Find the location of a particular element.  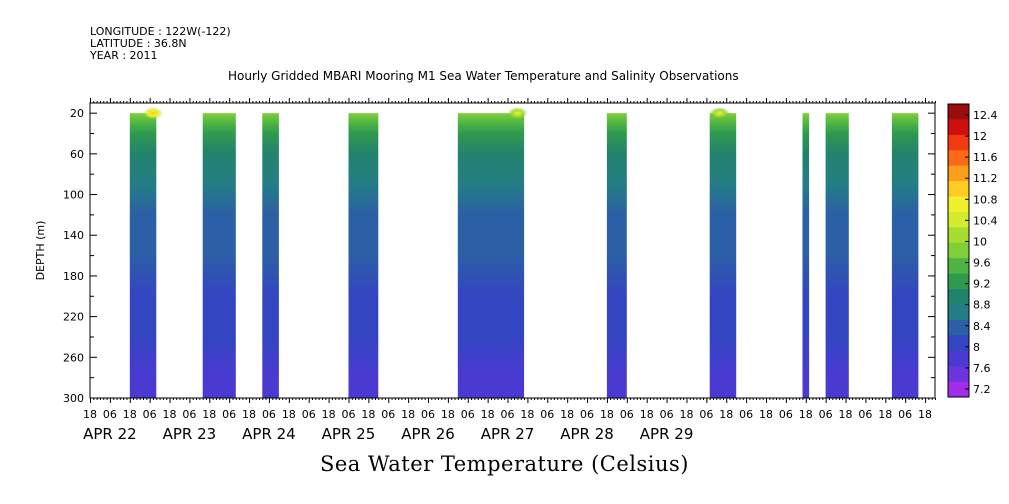

y-tick-label: 260 is located at coordinates (73, 357).